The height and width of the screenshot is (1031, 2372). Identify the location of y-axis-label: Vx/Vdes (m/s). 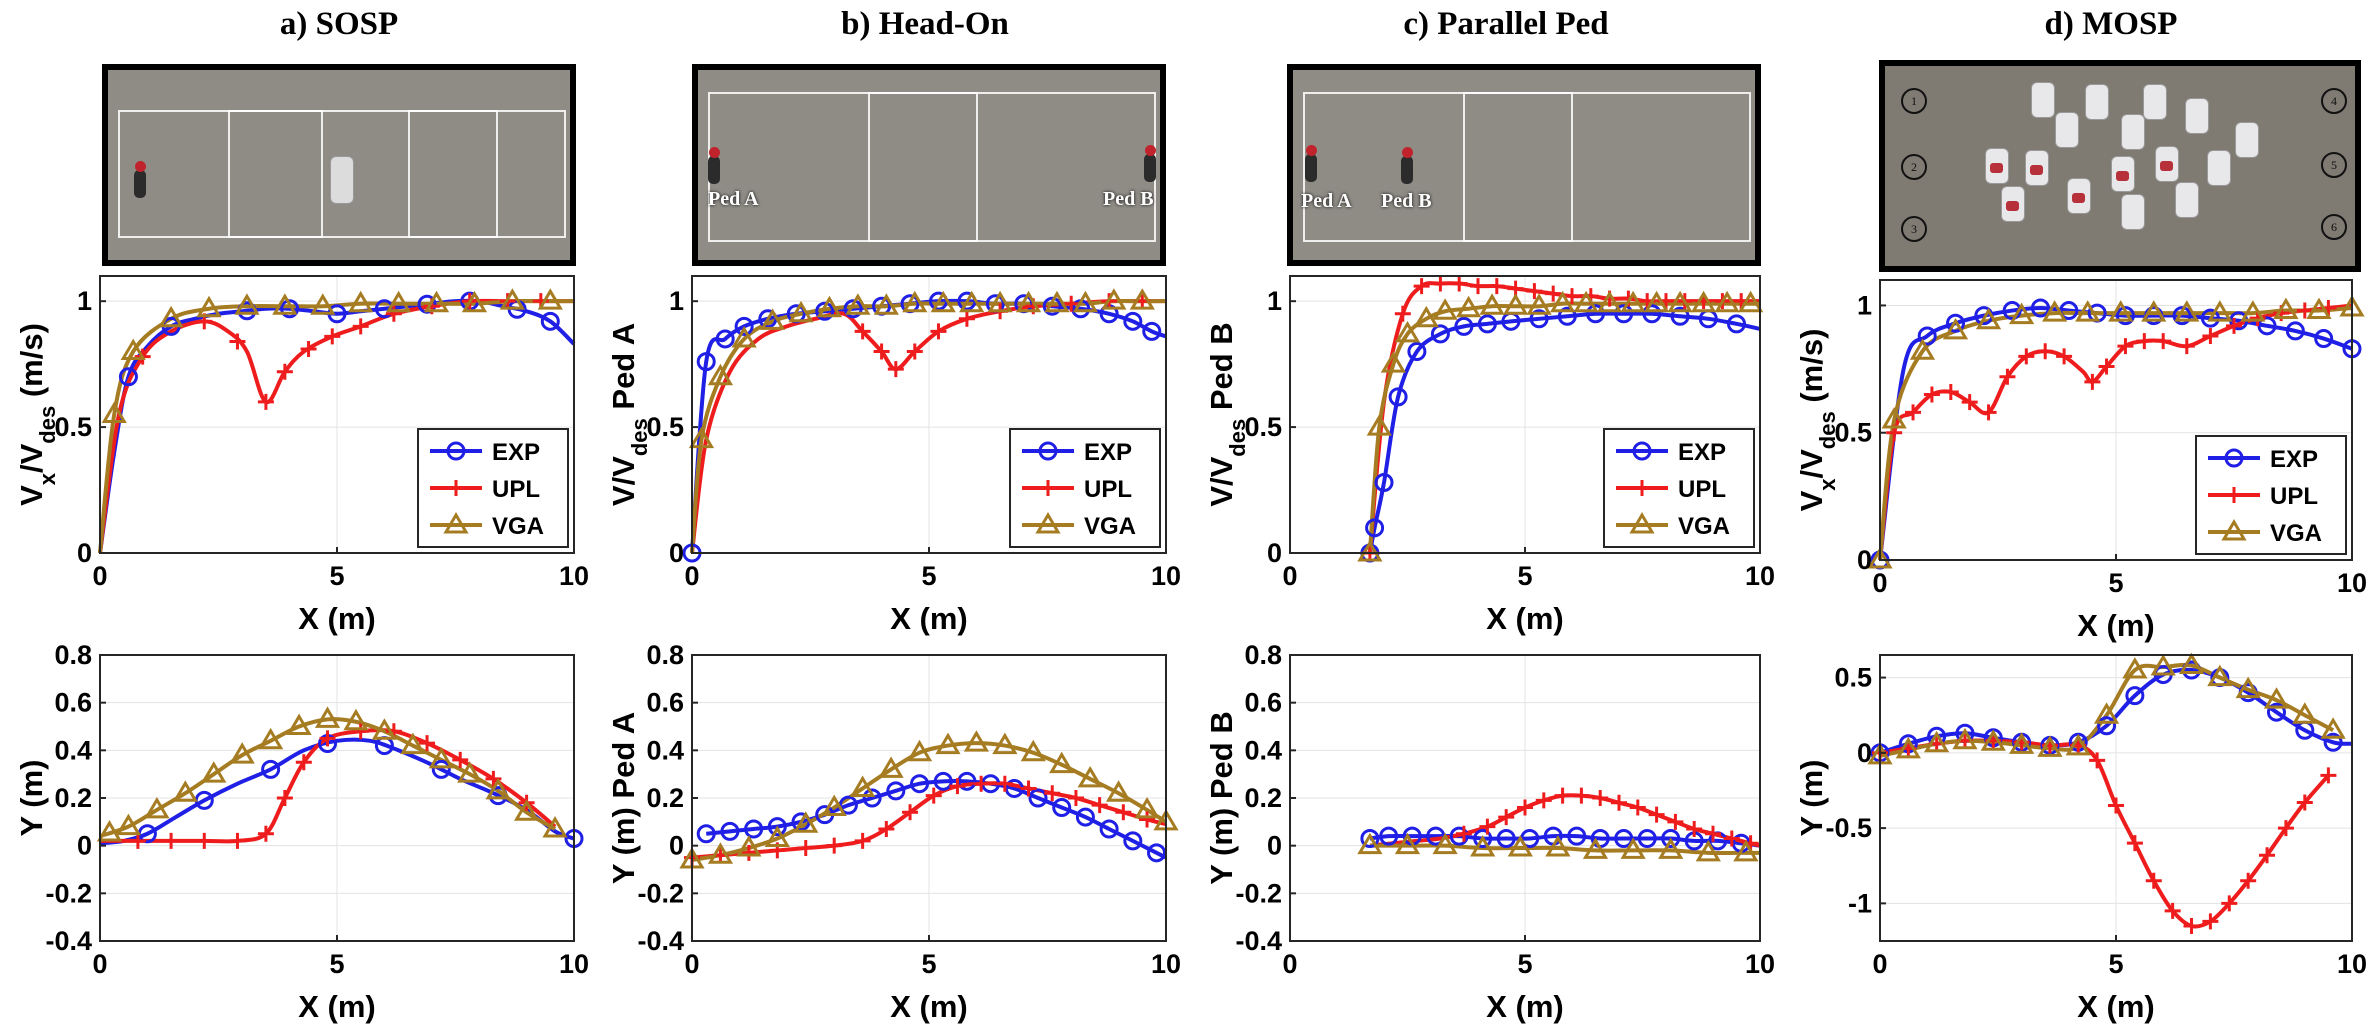
(1817, 420).